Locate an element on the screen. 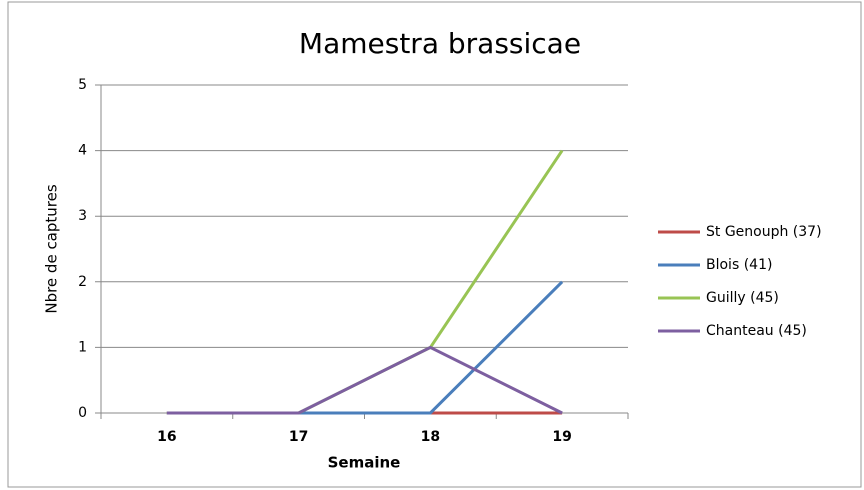 The height and width of the screenshot is (490, 864). chart-title: Mamestra brassicae is located at coordinates (440, 43).